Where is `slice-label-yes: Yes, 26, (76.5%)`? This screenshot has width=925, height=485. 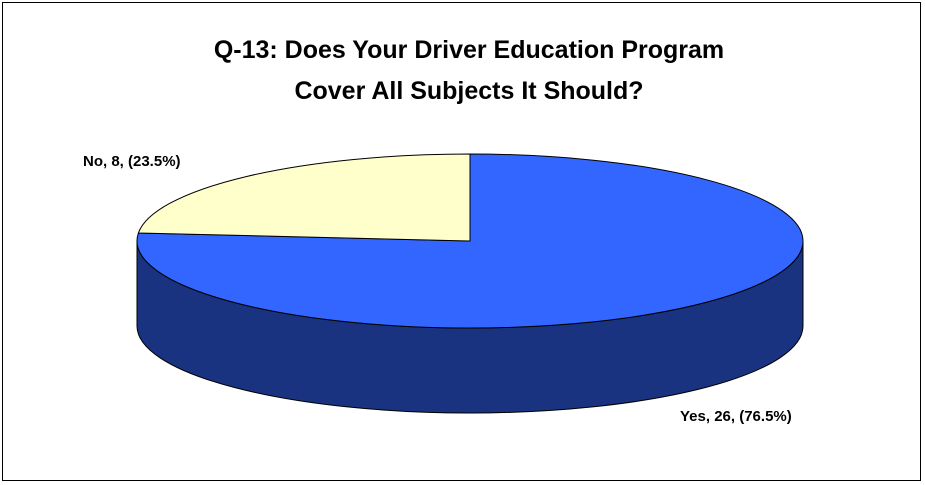 slice-label-yes: Yes, 26, (76.5%) is located at coordinates (736, 416).